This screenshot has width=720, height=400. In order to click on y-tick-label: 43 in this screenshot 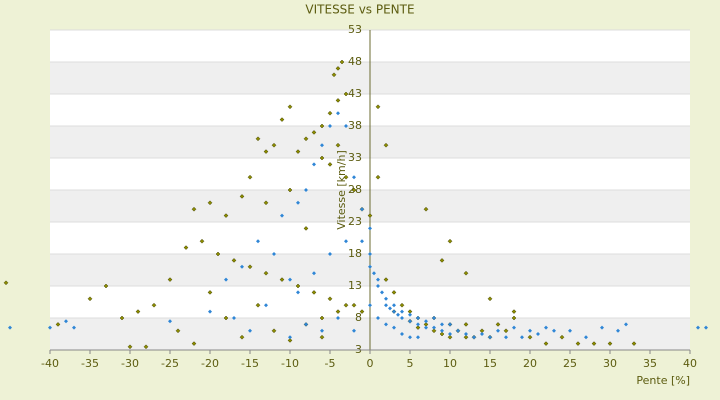, I will do `click(355, 93)`.